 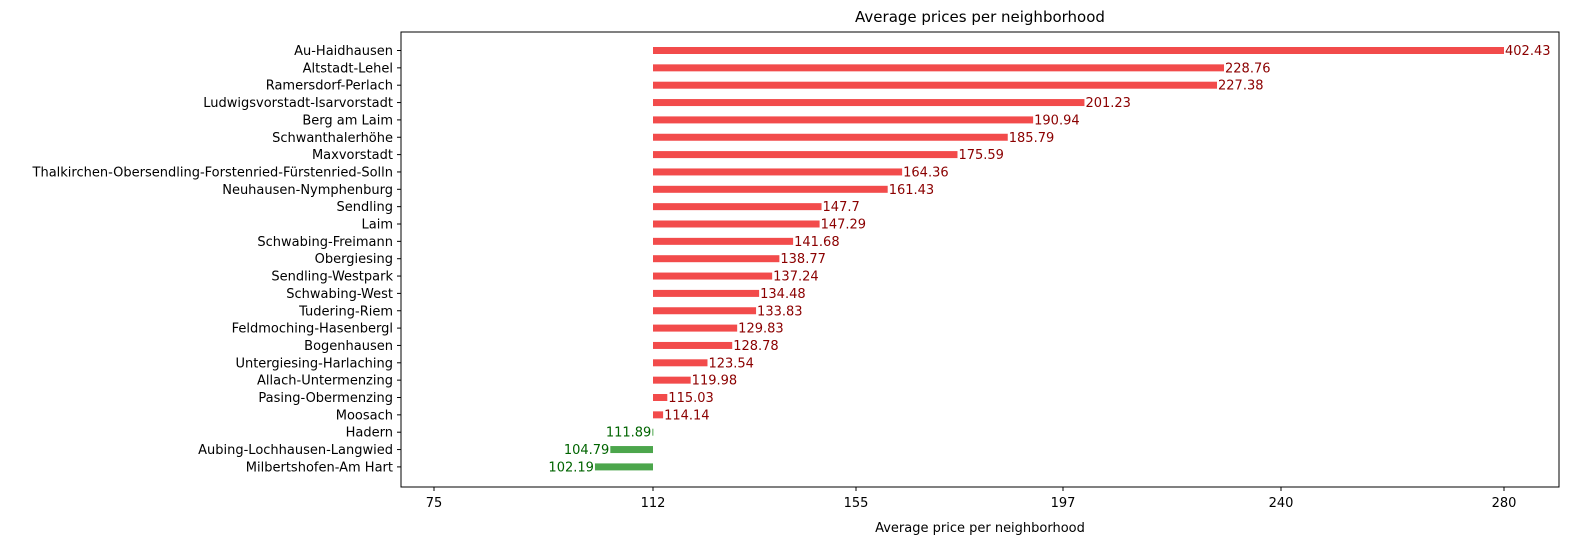 What do you see at coordinates (325, 398) in the screenshot?
I see `y-tick-label: Pasing-Obermenzing` at bounding box center [325, 398].